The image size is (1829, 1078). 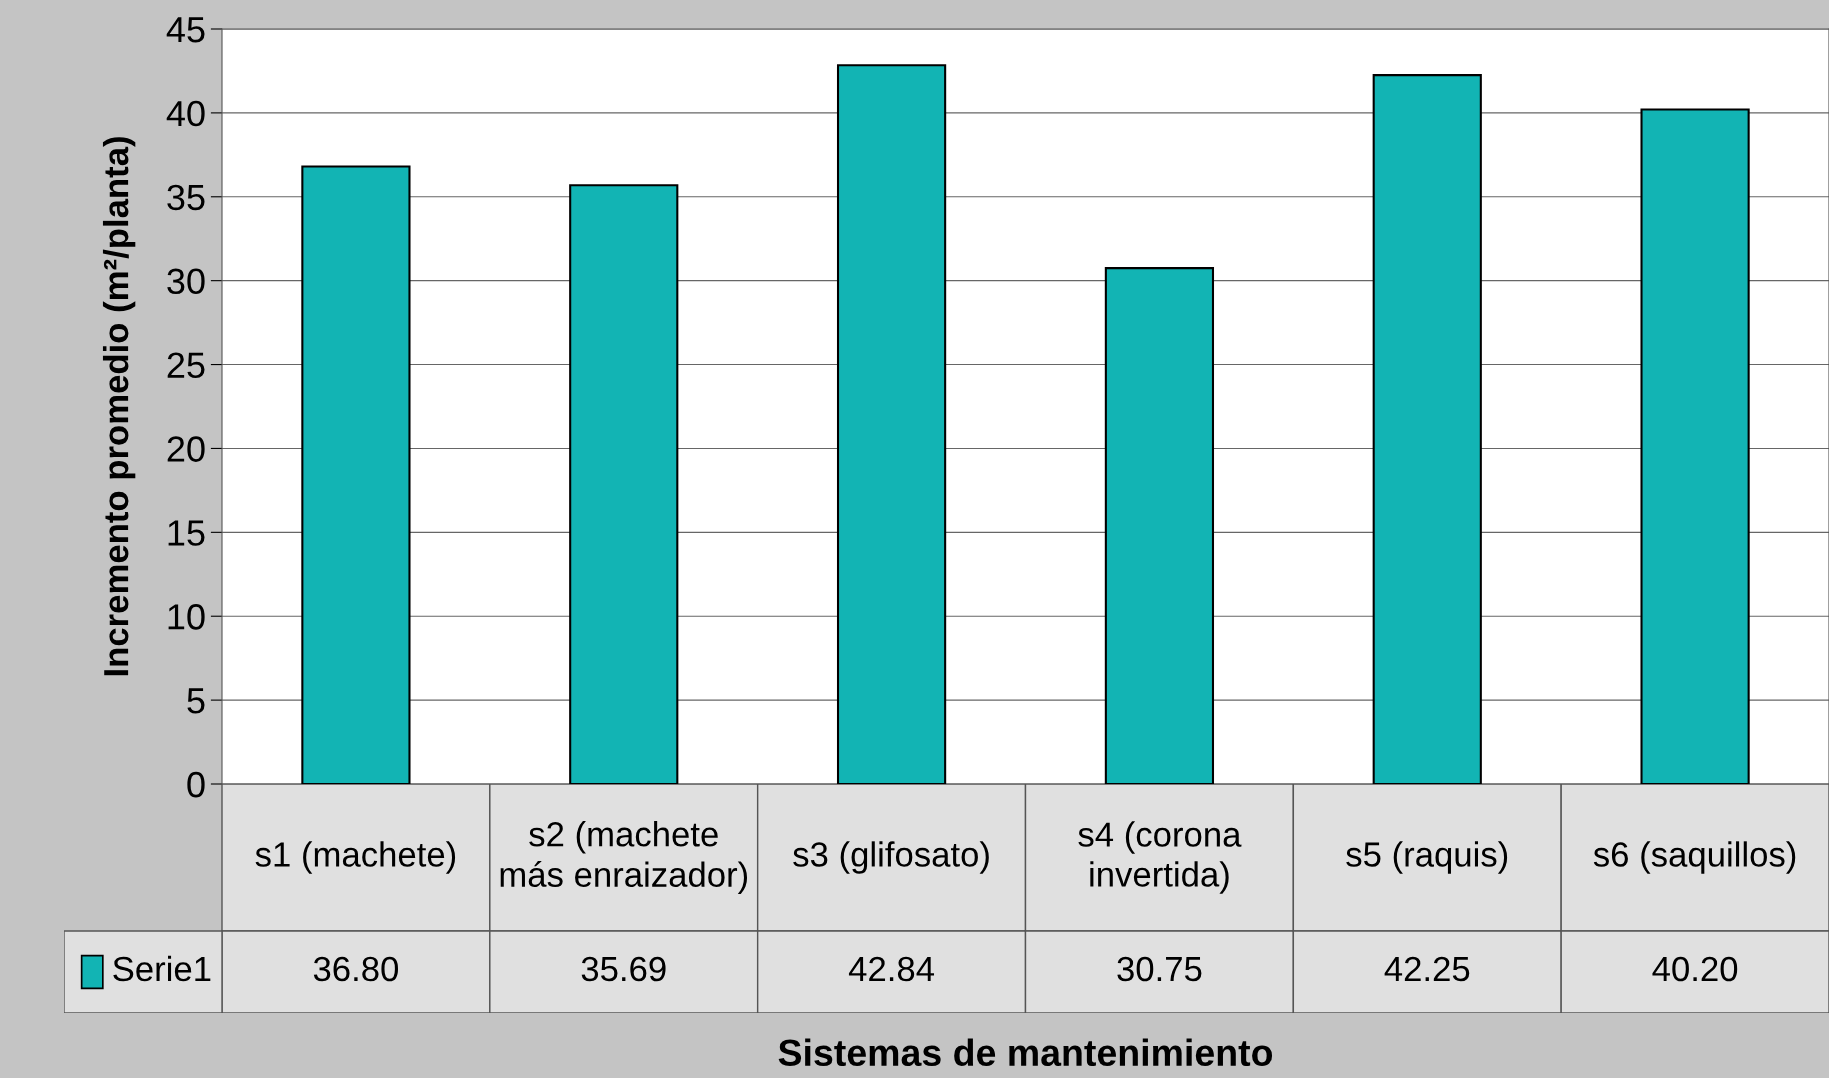 What do you see at coordinates (196, 784) in the screenshot?
I see `y-tick-label: 0` at bounding box center [196, 784].